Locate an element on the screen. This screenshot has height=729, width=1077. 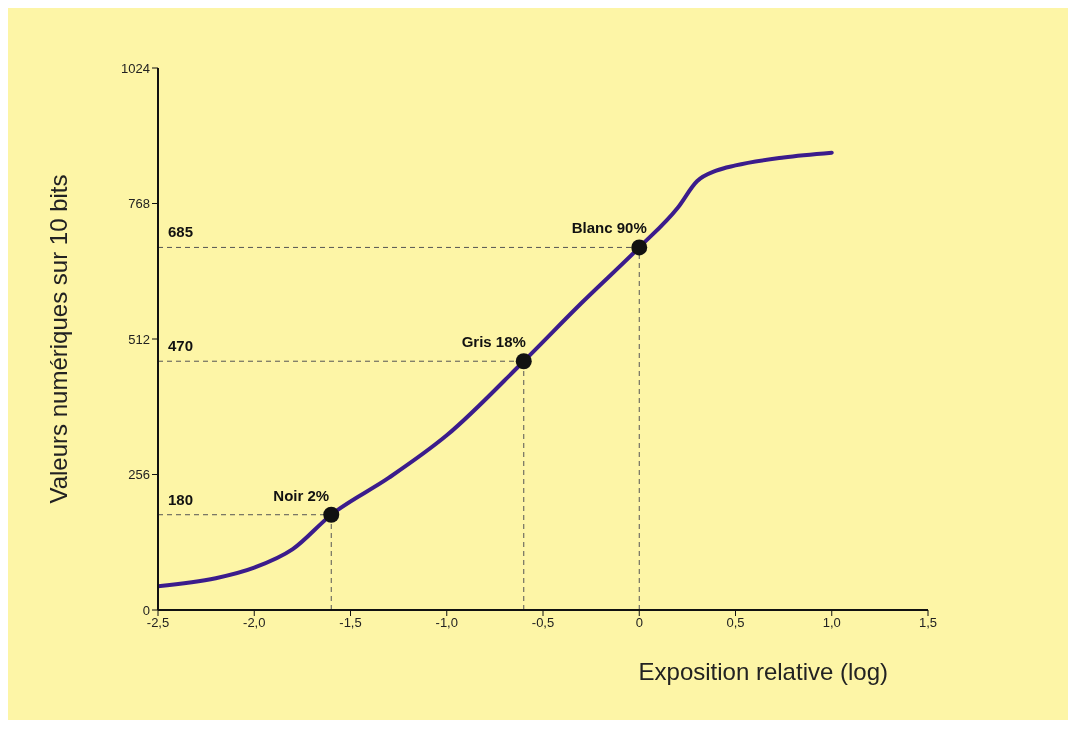
y-tick-label: 1024 is located at coordinates (135, 68).